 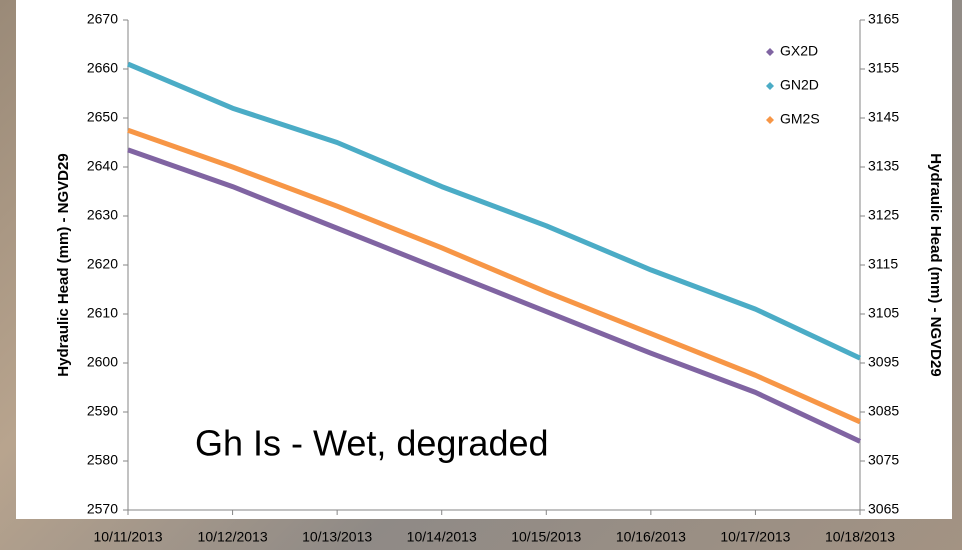 What do you see at coordinates (799, 51) in the screenshot?
I see `legend-label: GX2D` at bounding box center [799, 51].